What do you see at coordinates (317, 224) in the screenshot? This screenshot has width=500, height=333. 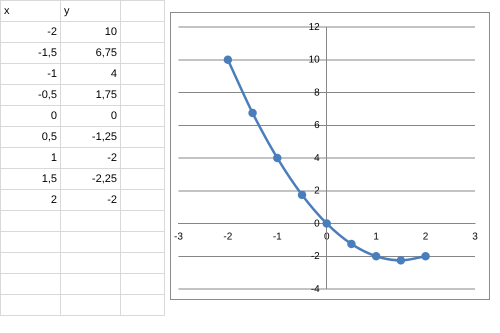 I see `y-tick-label: 0` at bounding box center [317, 224].